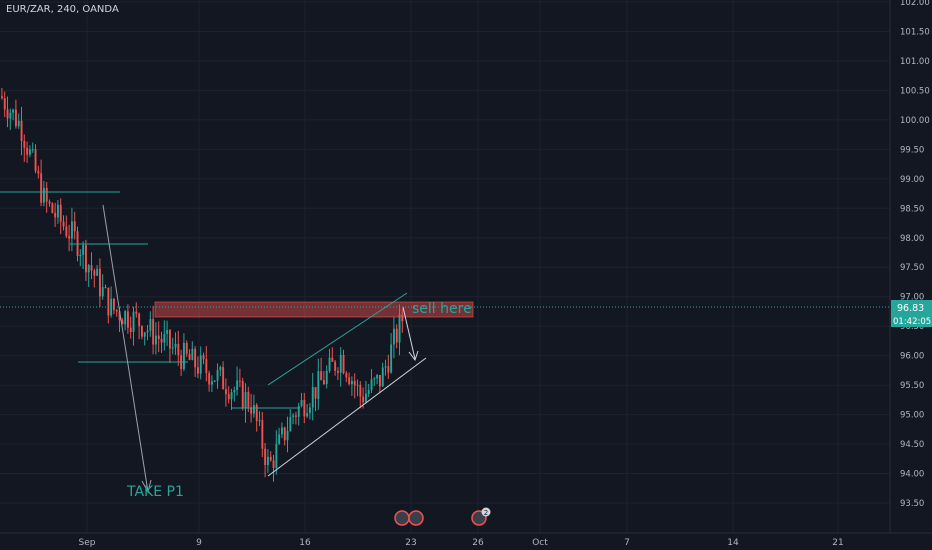 This screenshot has width=932, height=550. What do you see at coordinates (305, 543) in the screenshot?
I see `time-tick-label: 16` at bounding box center [305, 543].